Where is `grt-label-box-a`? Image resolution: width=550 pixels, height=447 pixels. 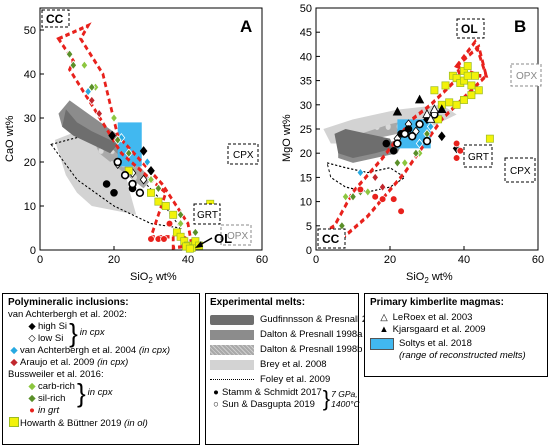 grt-label-box-a is located at coordinates (207, 214).